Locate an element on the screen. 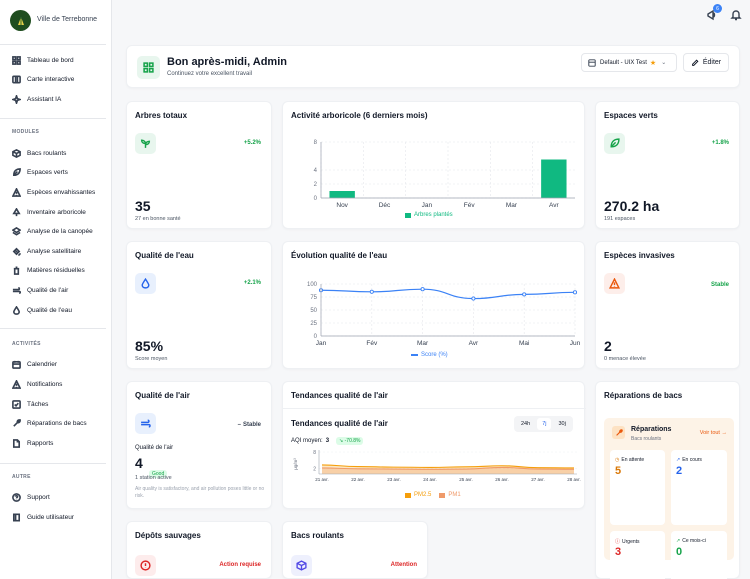  y-tick-label: 0 is located at coordinates (316, 337).